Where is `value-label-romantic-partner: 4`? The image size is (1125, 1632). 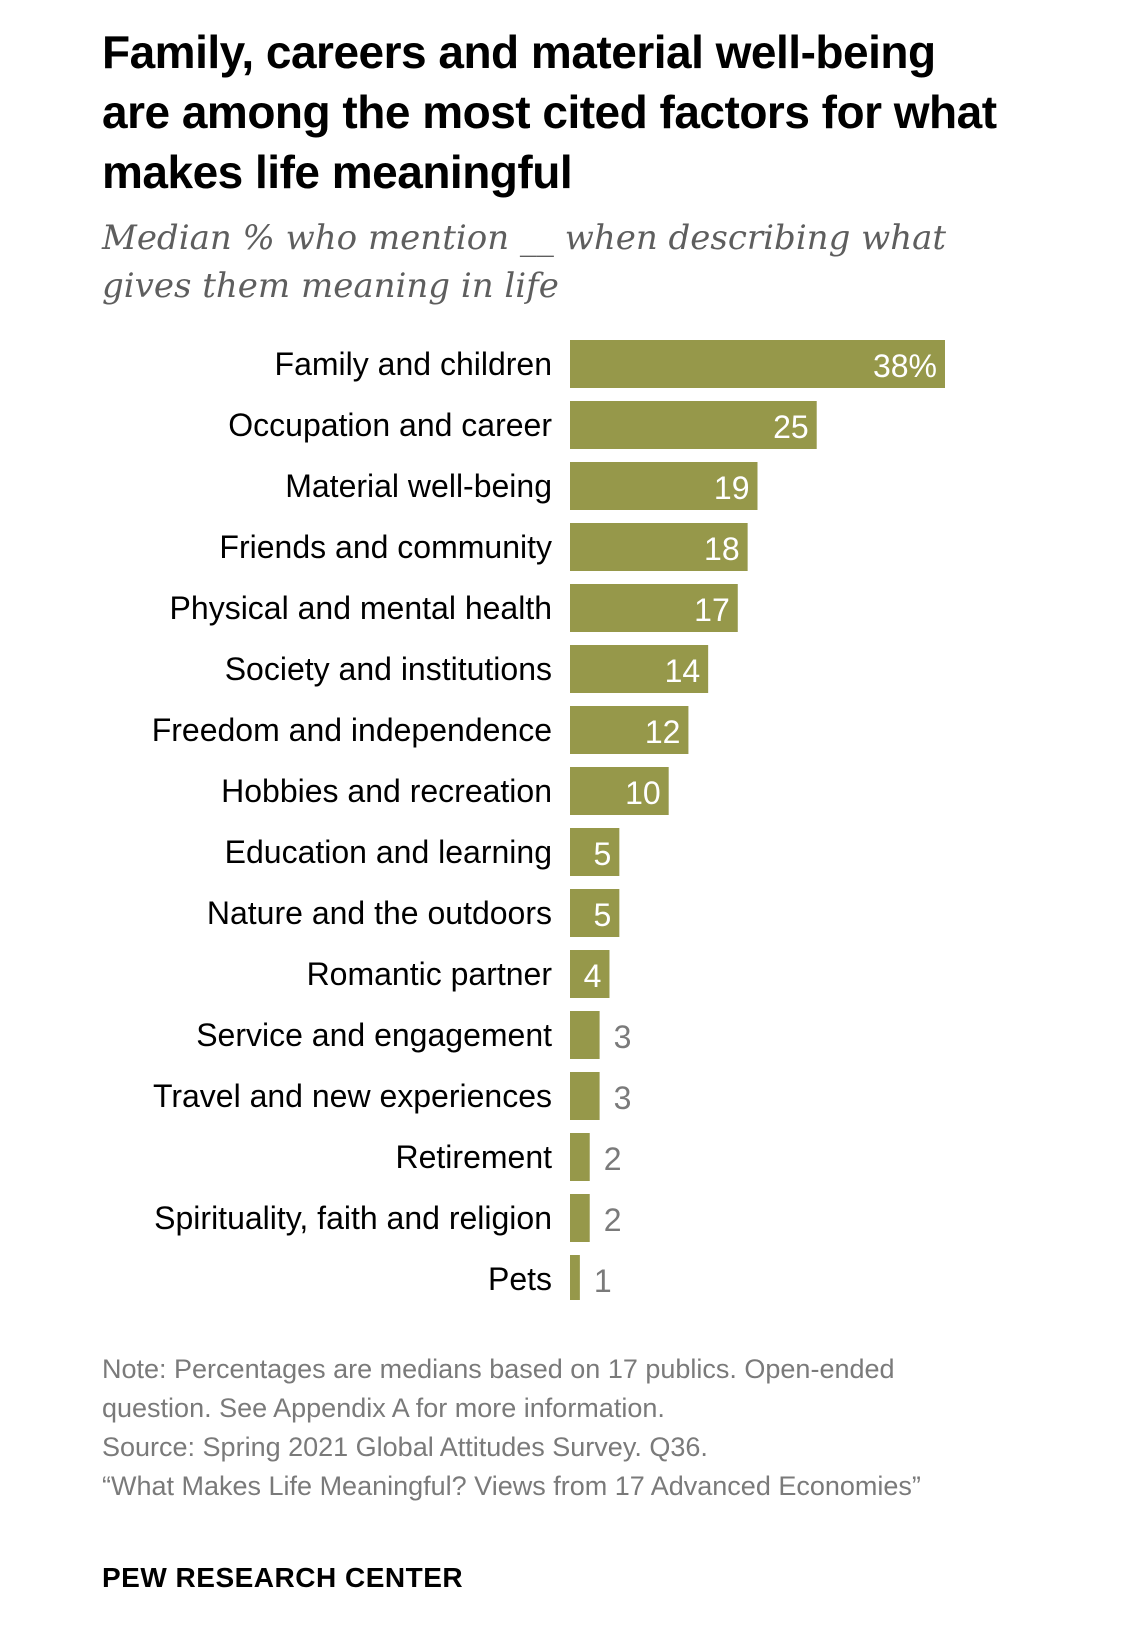 value-label-romantic-partner: 4 is located at coordinates (593, 976).